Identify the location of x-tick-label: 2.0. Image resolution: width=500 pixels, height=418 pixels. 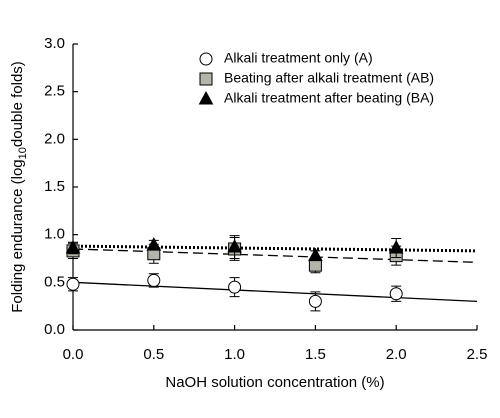
(396, 354).